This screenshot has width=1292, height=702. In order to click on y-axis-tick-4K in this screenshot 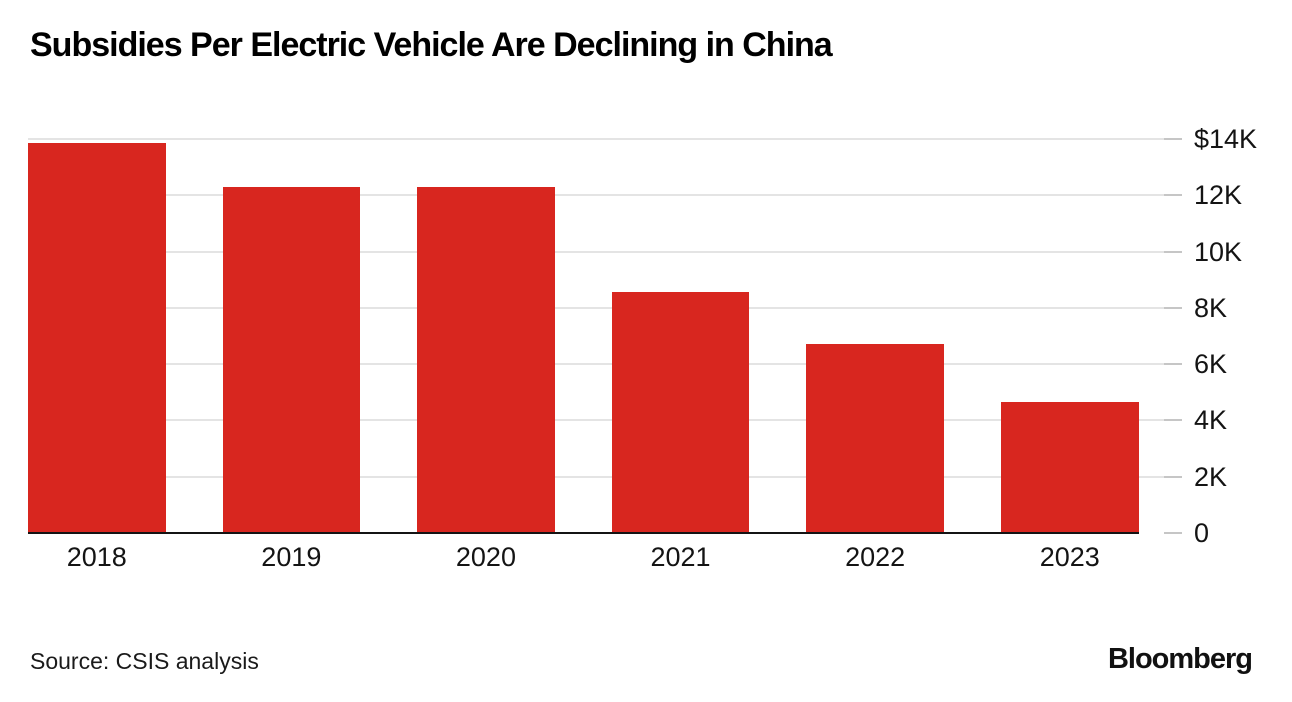, I will do `click(1173, 420)`.